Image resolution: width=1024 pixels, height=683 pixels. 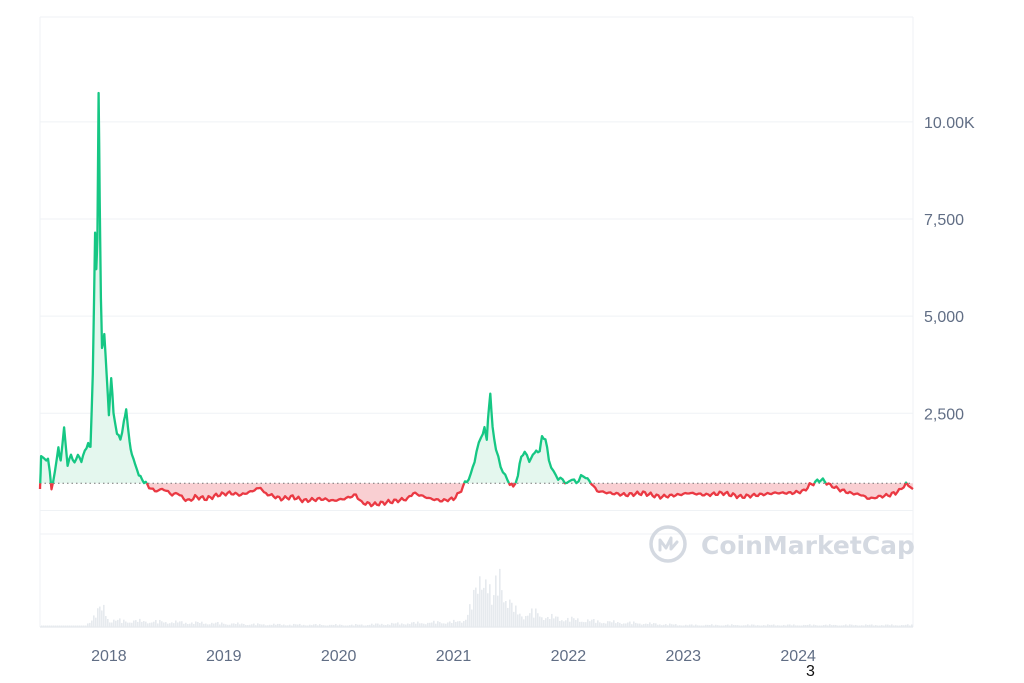 What do you see at coordinates (944, 317) in the screenshot?
I see `y-tick-label: 5,000` at bounding box center [944, 317].